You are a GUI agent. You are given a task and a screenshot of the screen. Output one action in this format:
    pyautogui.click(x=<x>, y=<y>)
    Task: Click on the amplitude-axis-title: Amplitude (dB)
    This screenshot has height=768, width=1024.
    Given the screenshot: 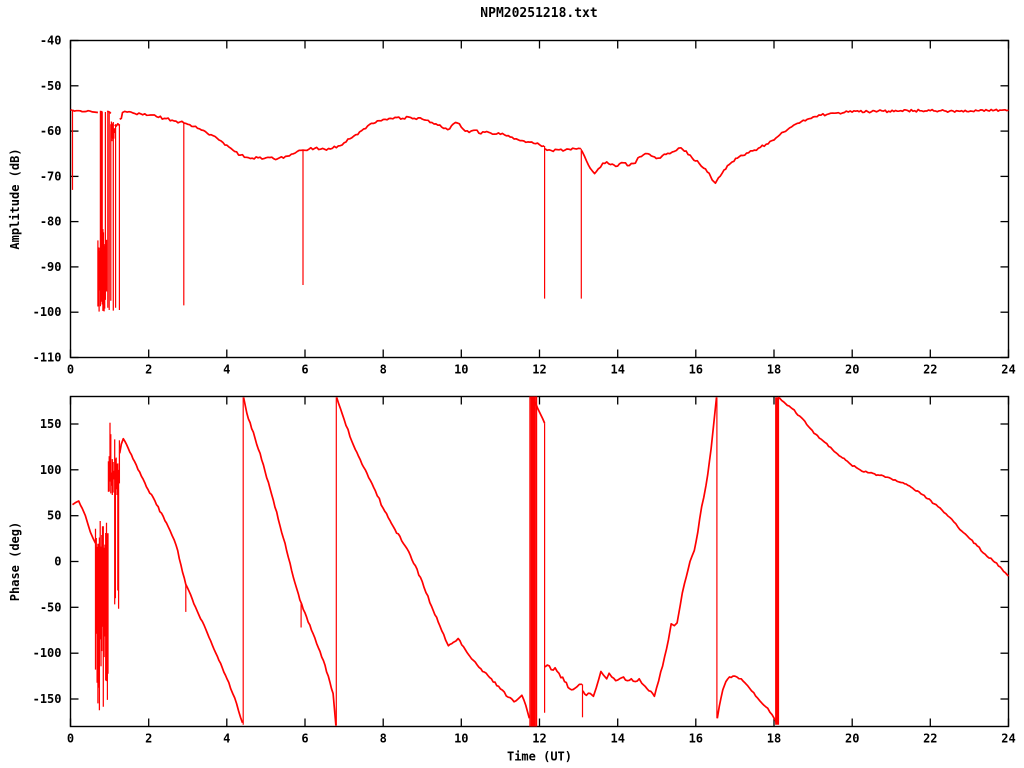 What is the action you would take?
    pyautogui.click(x=15, y=198)
    